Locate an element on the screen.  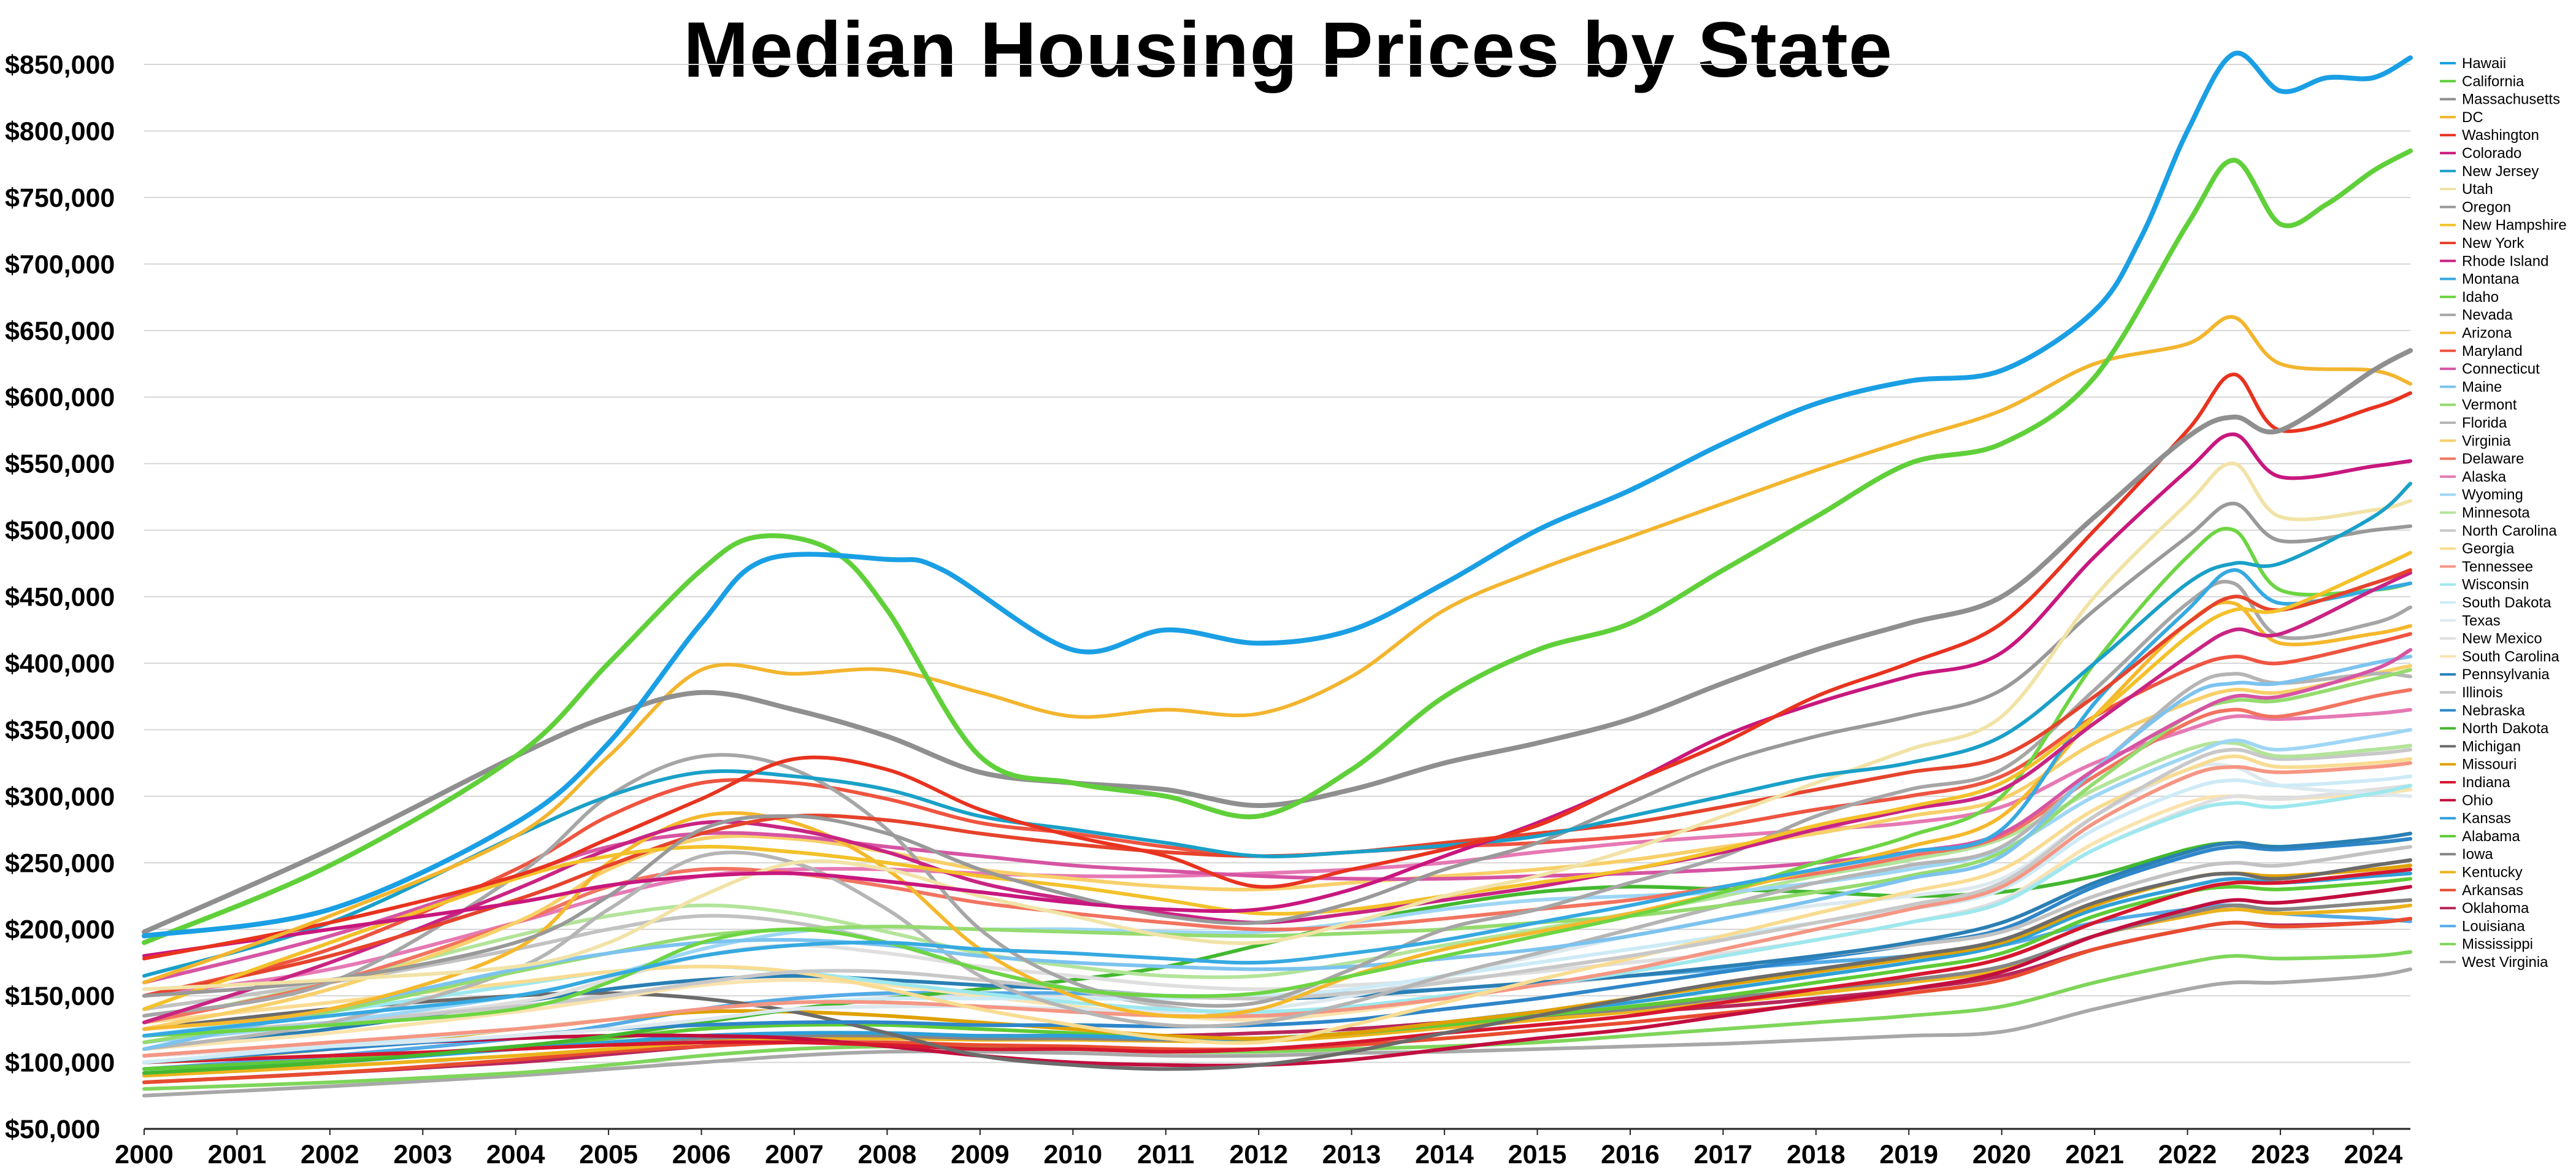
legend-label-washington: Washington is located at coordinates (2500, 135).